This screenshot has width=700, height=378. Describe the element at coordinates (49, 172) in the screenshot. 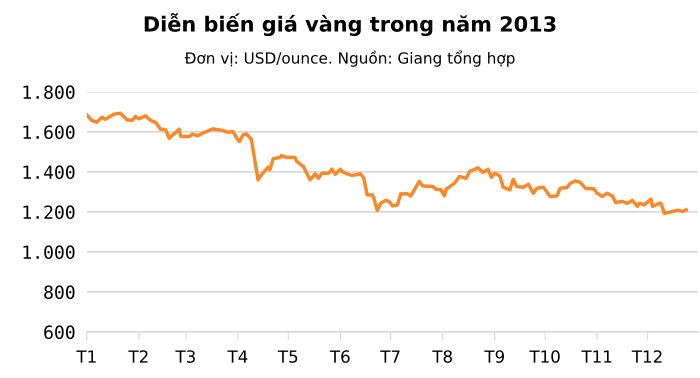

I see `y-tick-label: 1.400` at that location.